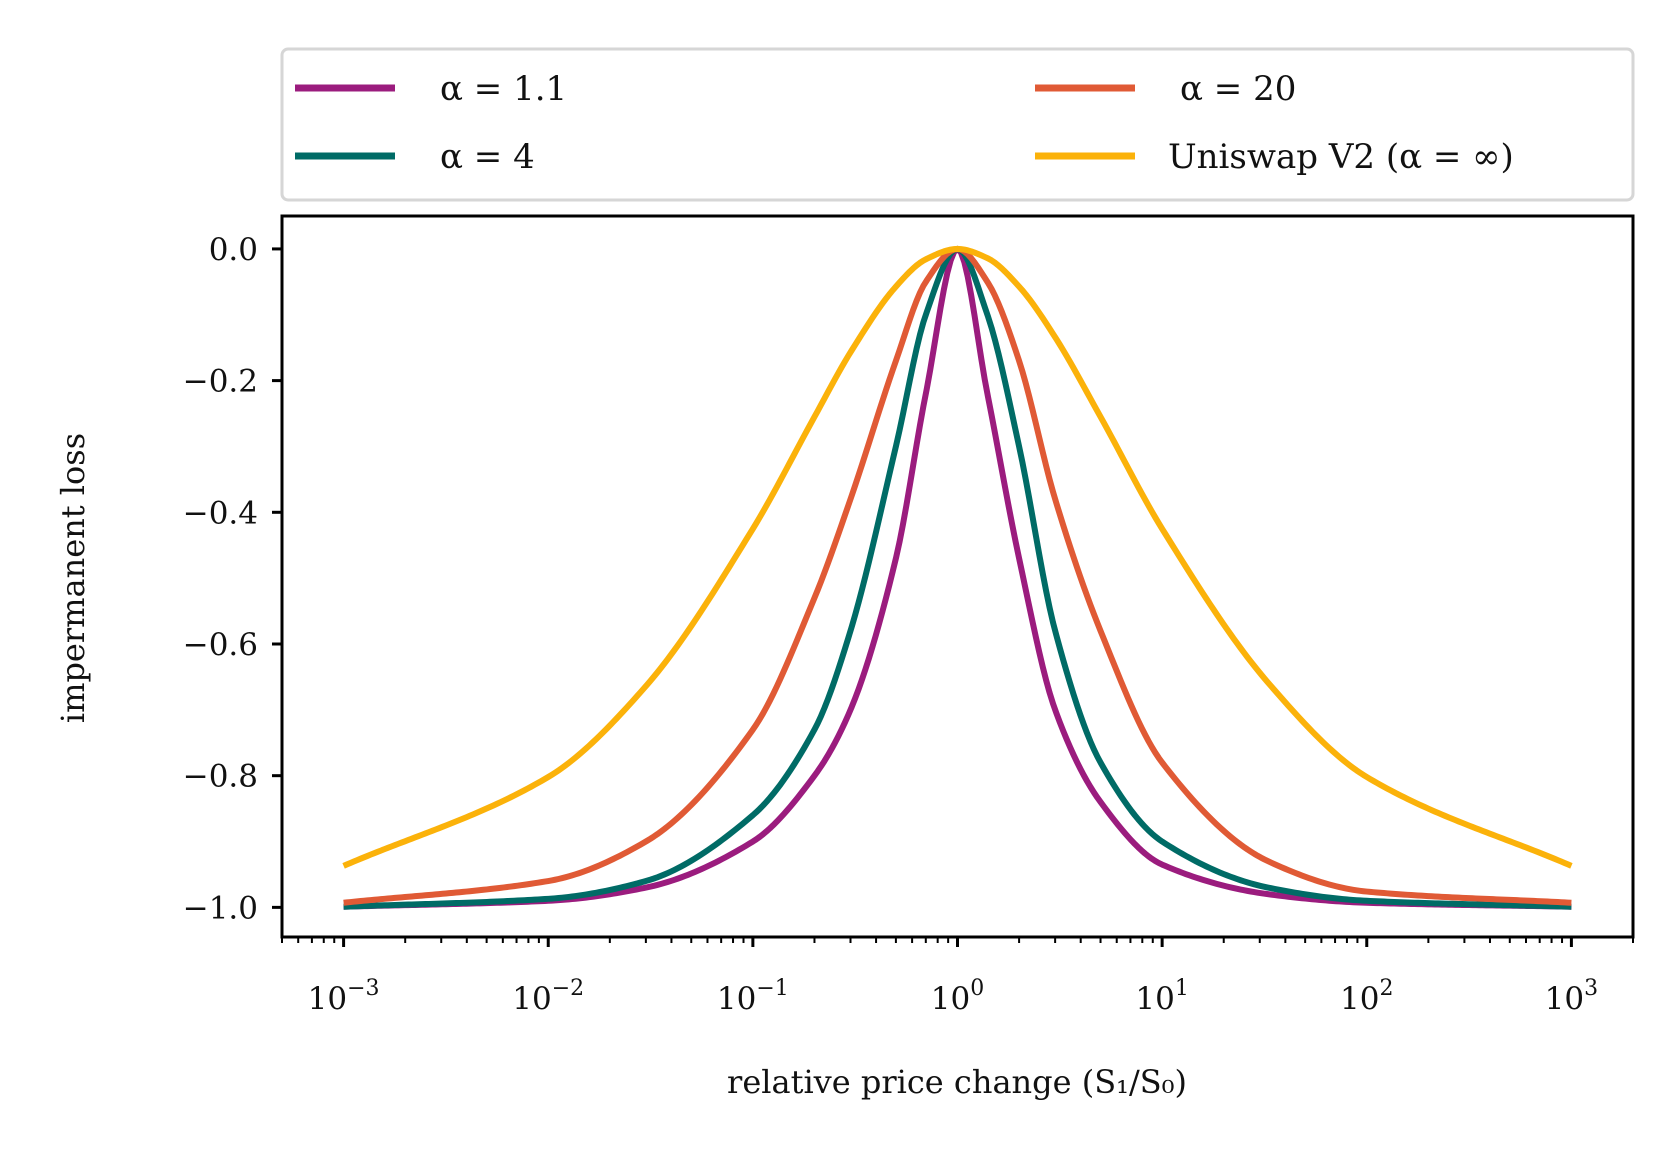 The width and height of the screenshot is (1671, 1150). I want to click on legend-label-series-3: Uniswap V2 (α = ∞), so click(1341, 157).